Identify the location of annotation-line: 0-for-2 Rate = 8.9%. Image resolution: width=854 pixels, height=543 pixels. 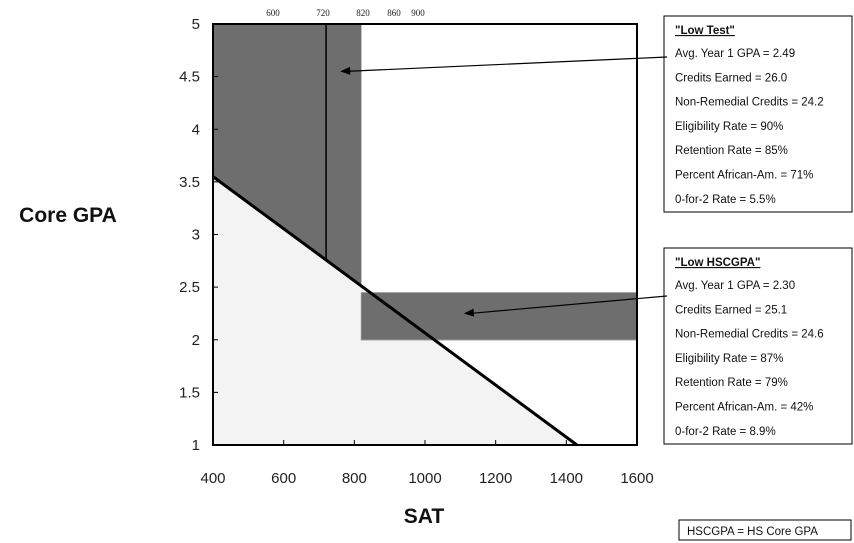
(725, 432).